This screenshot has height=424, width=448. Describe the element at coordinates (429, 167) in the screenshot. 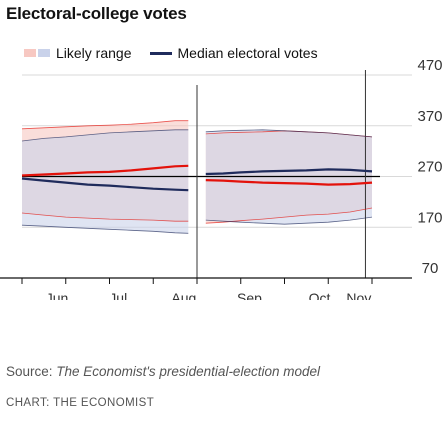

I see `y-tick-label-270: 270` at that location.